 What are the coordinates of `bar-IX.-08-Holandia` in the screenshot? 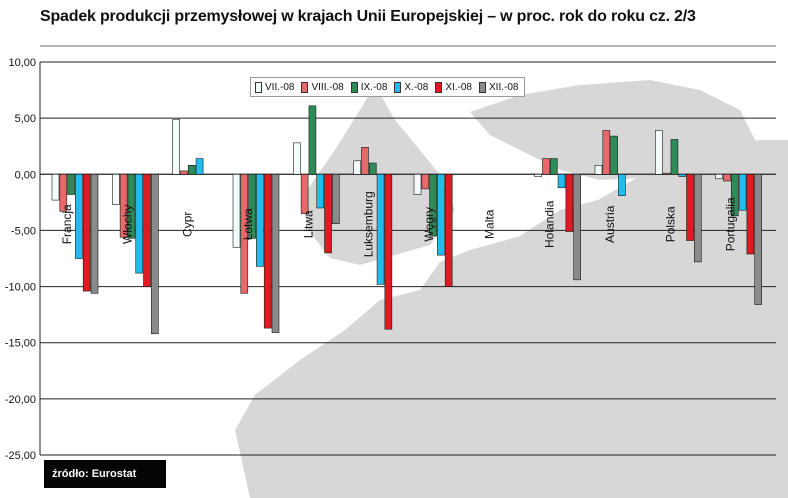 It's located at (553, 166).